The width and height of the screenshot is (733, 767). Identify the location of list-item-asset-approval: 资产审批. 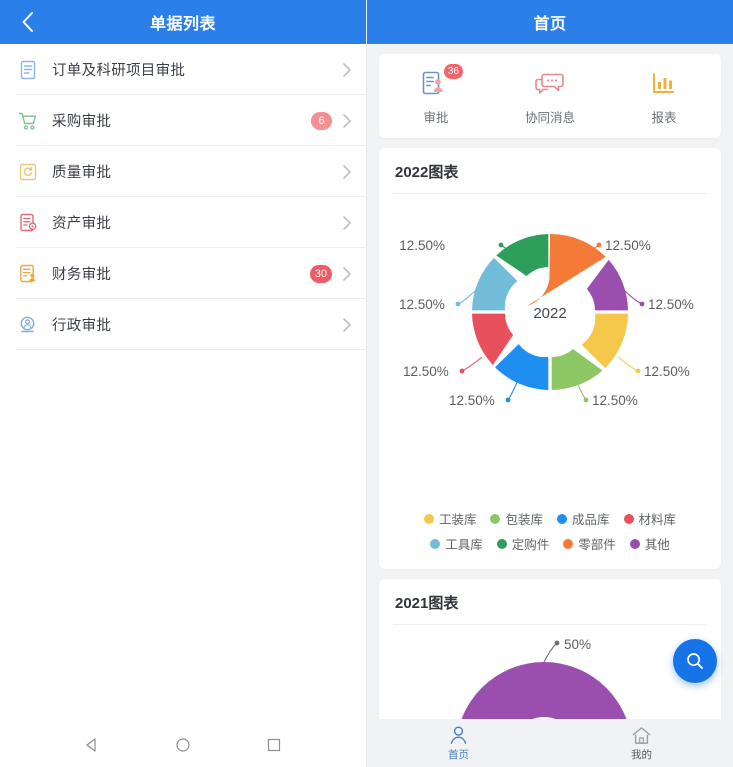
(183, 222).